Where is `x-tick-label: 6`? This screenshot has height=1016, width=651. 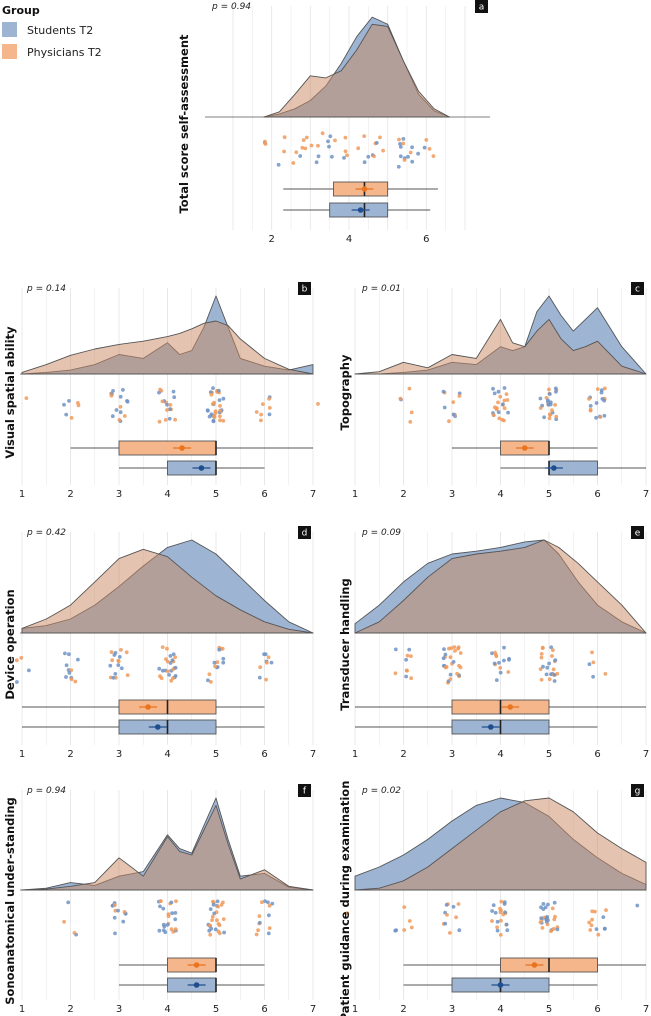
x-tick-label: 6 is located at coordinates (597, 754).